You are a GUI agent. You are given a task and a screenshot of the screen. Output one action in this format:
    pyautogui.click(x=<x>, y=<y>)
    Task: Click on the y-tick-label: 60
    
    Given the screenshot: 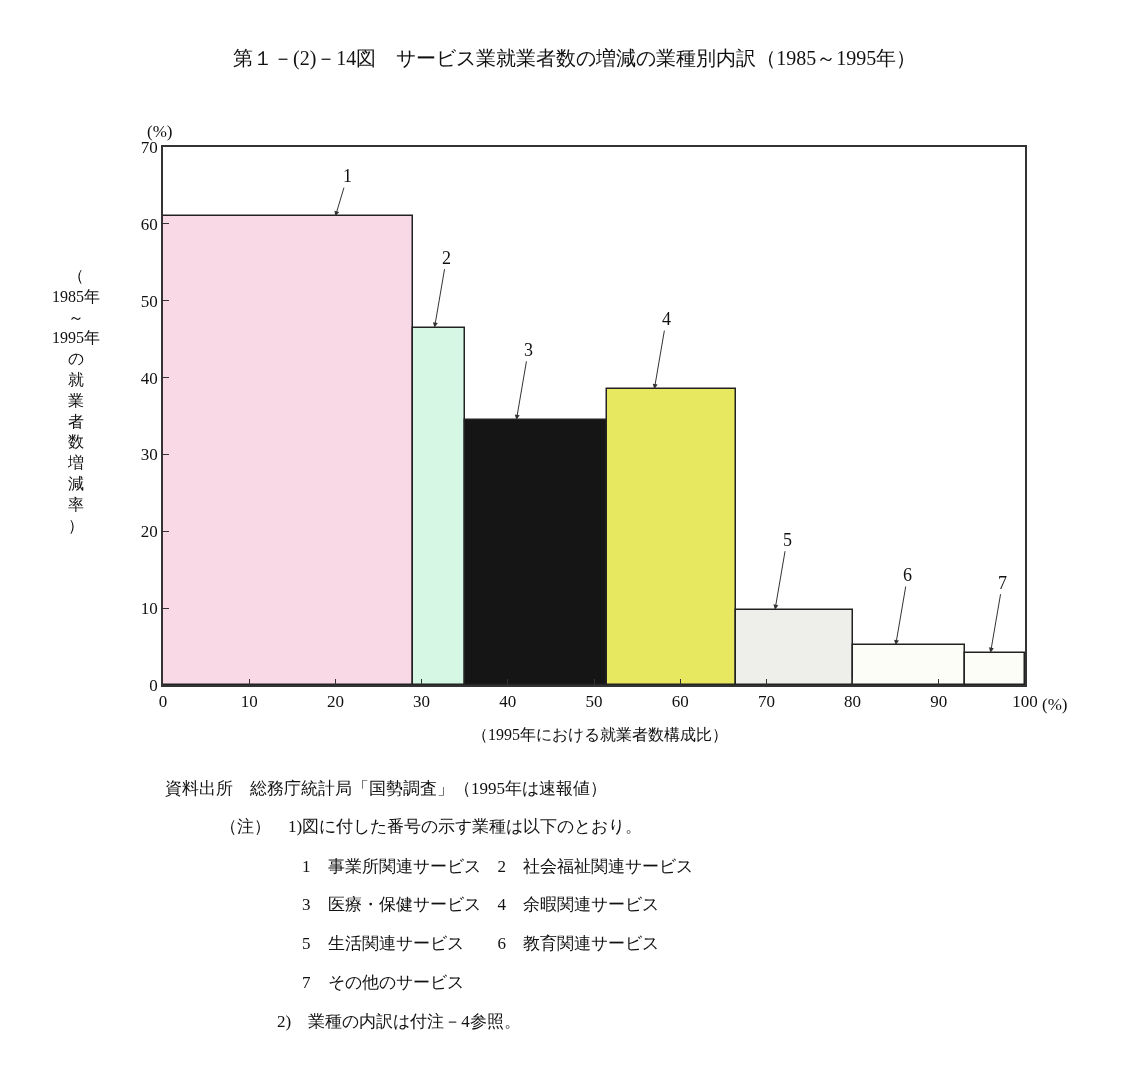 What is the action you would take?
    pyautogui.click(x=149, y=224)
    